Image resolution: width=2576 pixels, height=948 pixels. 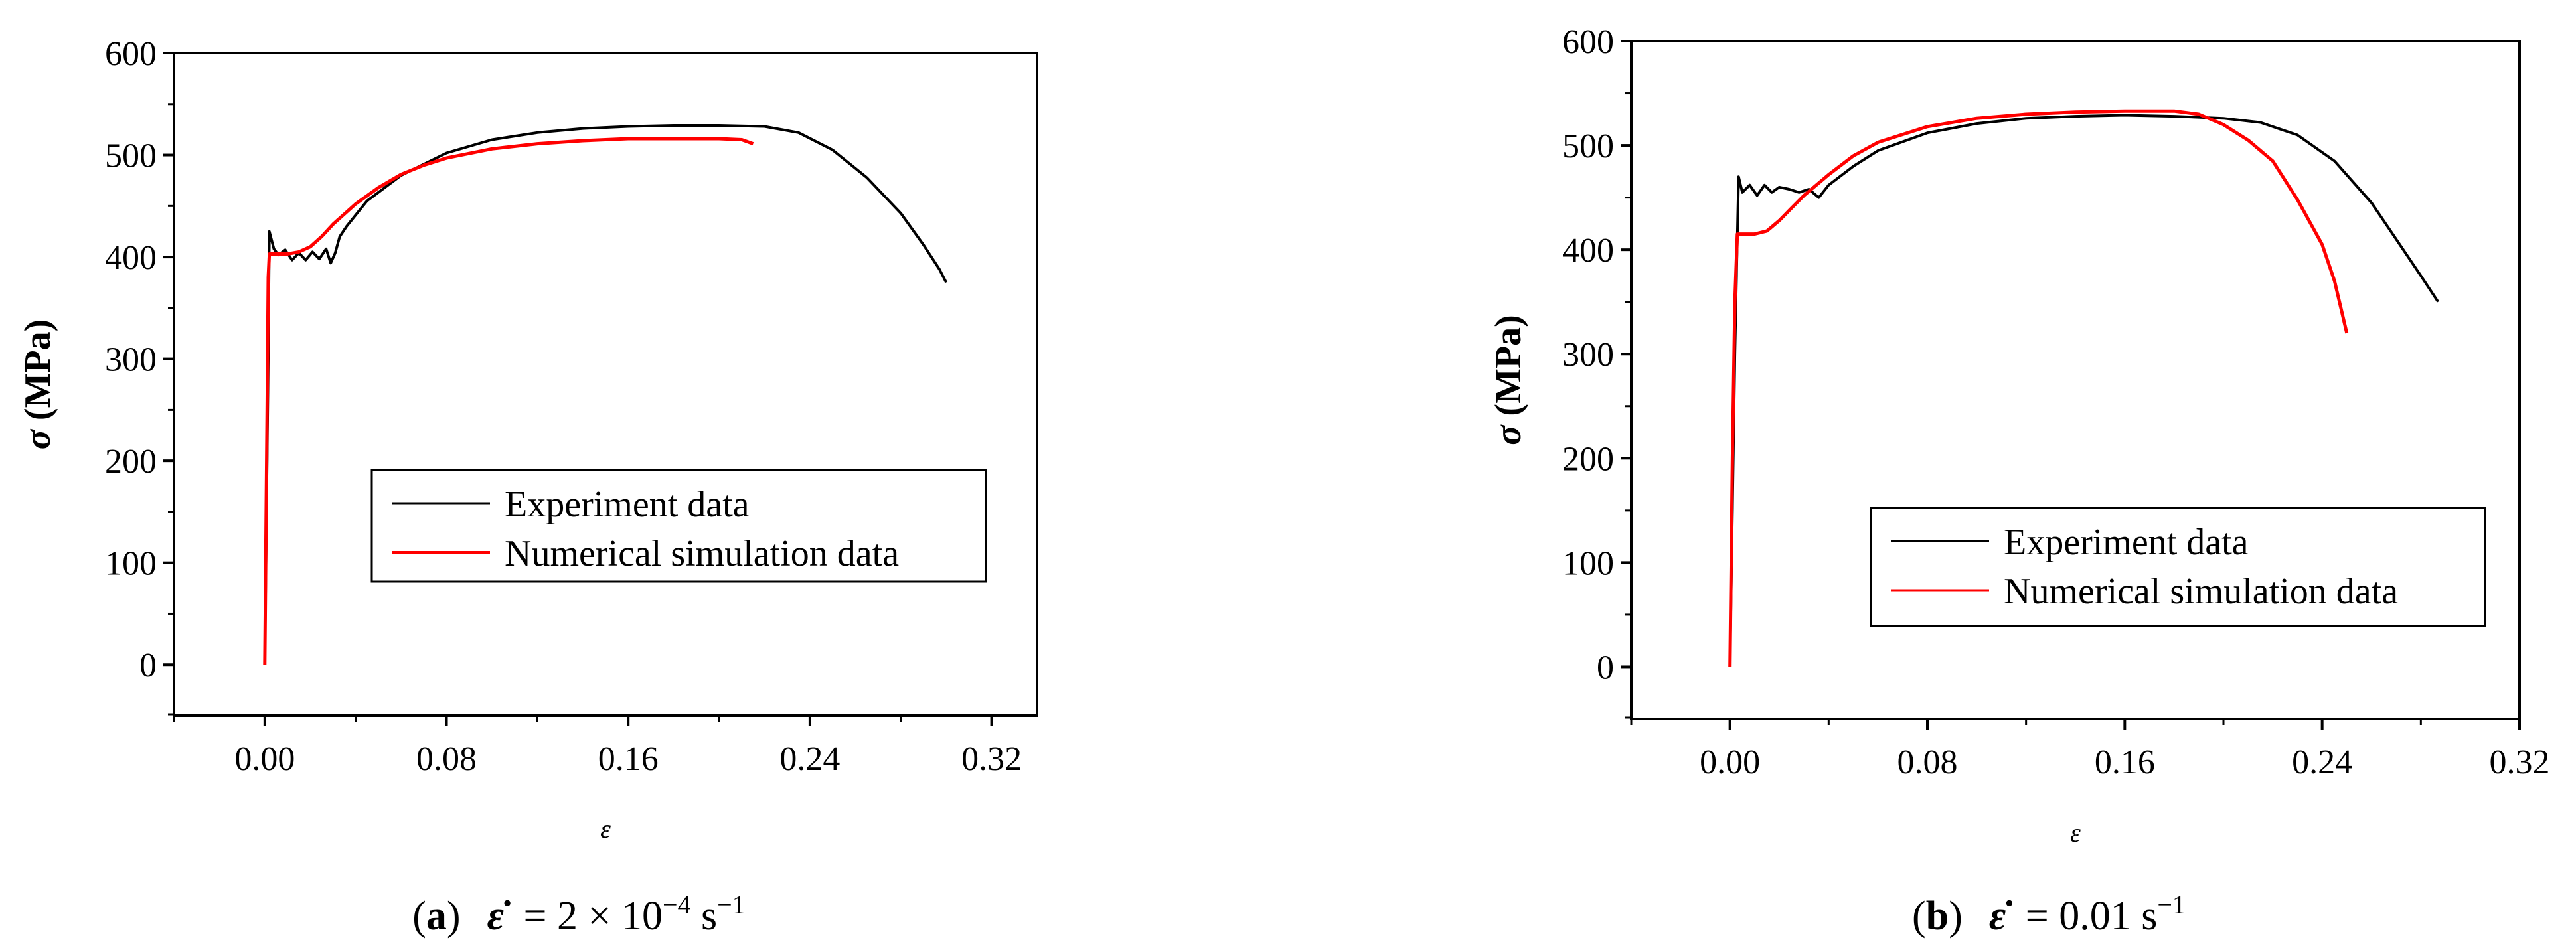 I want to click on caption-letter: b, so click(x=1937, y=916).